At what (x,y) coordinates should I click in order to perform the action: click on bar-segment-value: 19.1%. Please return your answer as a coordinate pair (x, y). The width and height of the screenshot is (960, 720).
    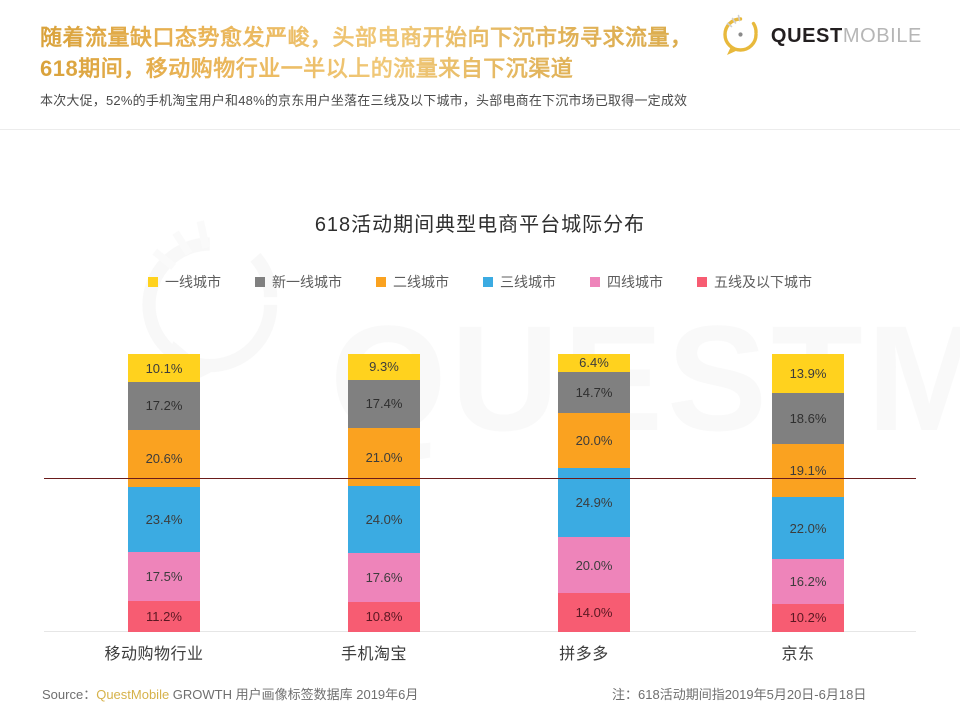
    Looking at the image, I should click on (808, 471).